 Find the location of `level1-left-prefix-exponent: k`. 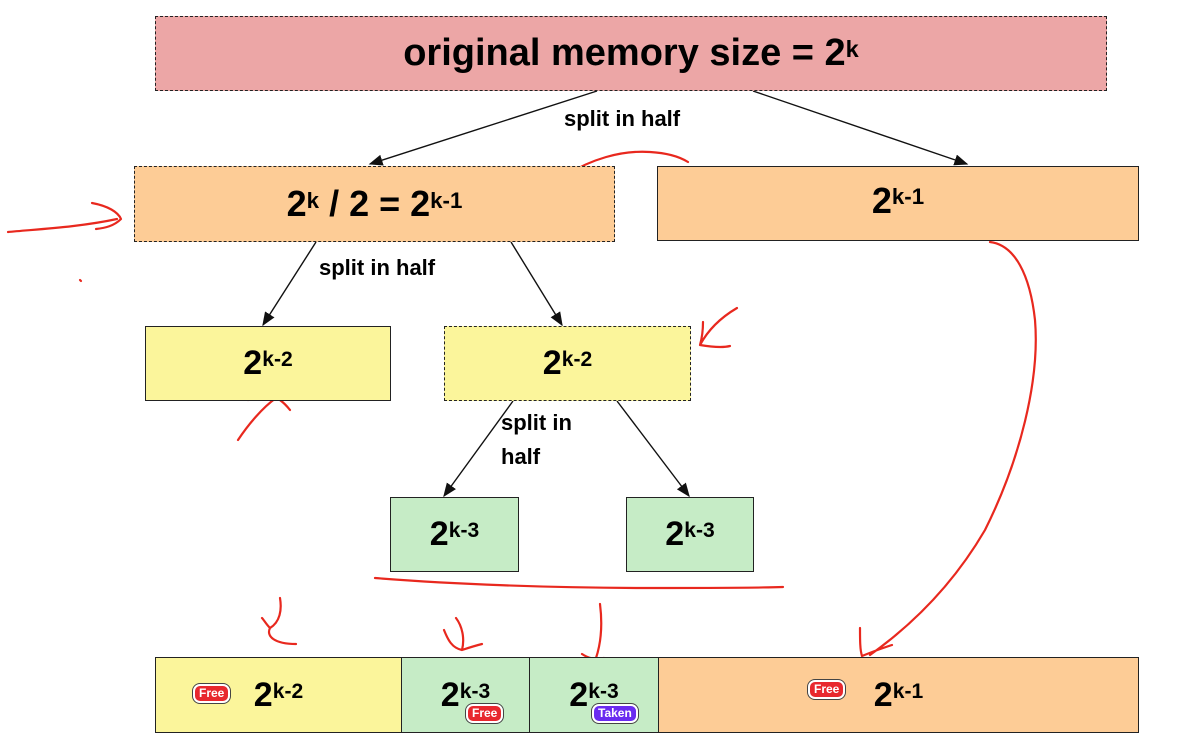

level1-left-prefix-exponent: k is located at coordinates (313, 200).